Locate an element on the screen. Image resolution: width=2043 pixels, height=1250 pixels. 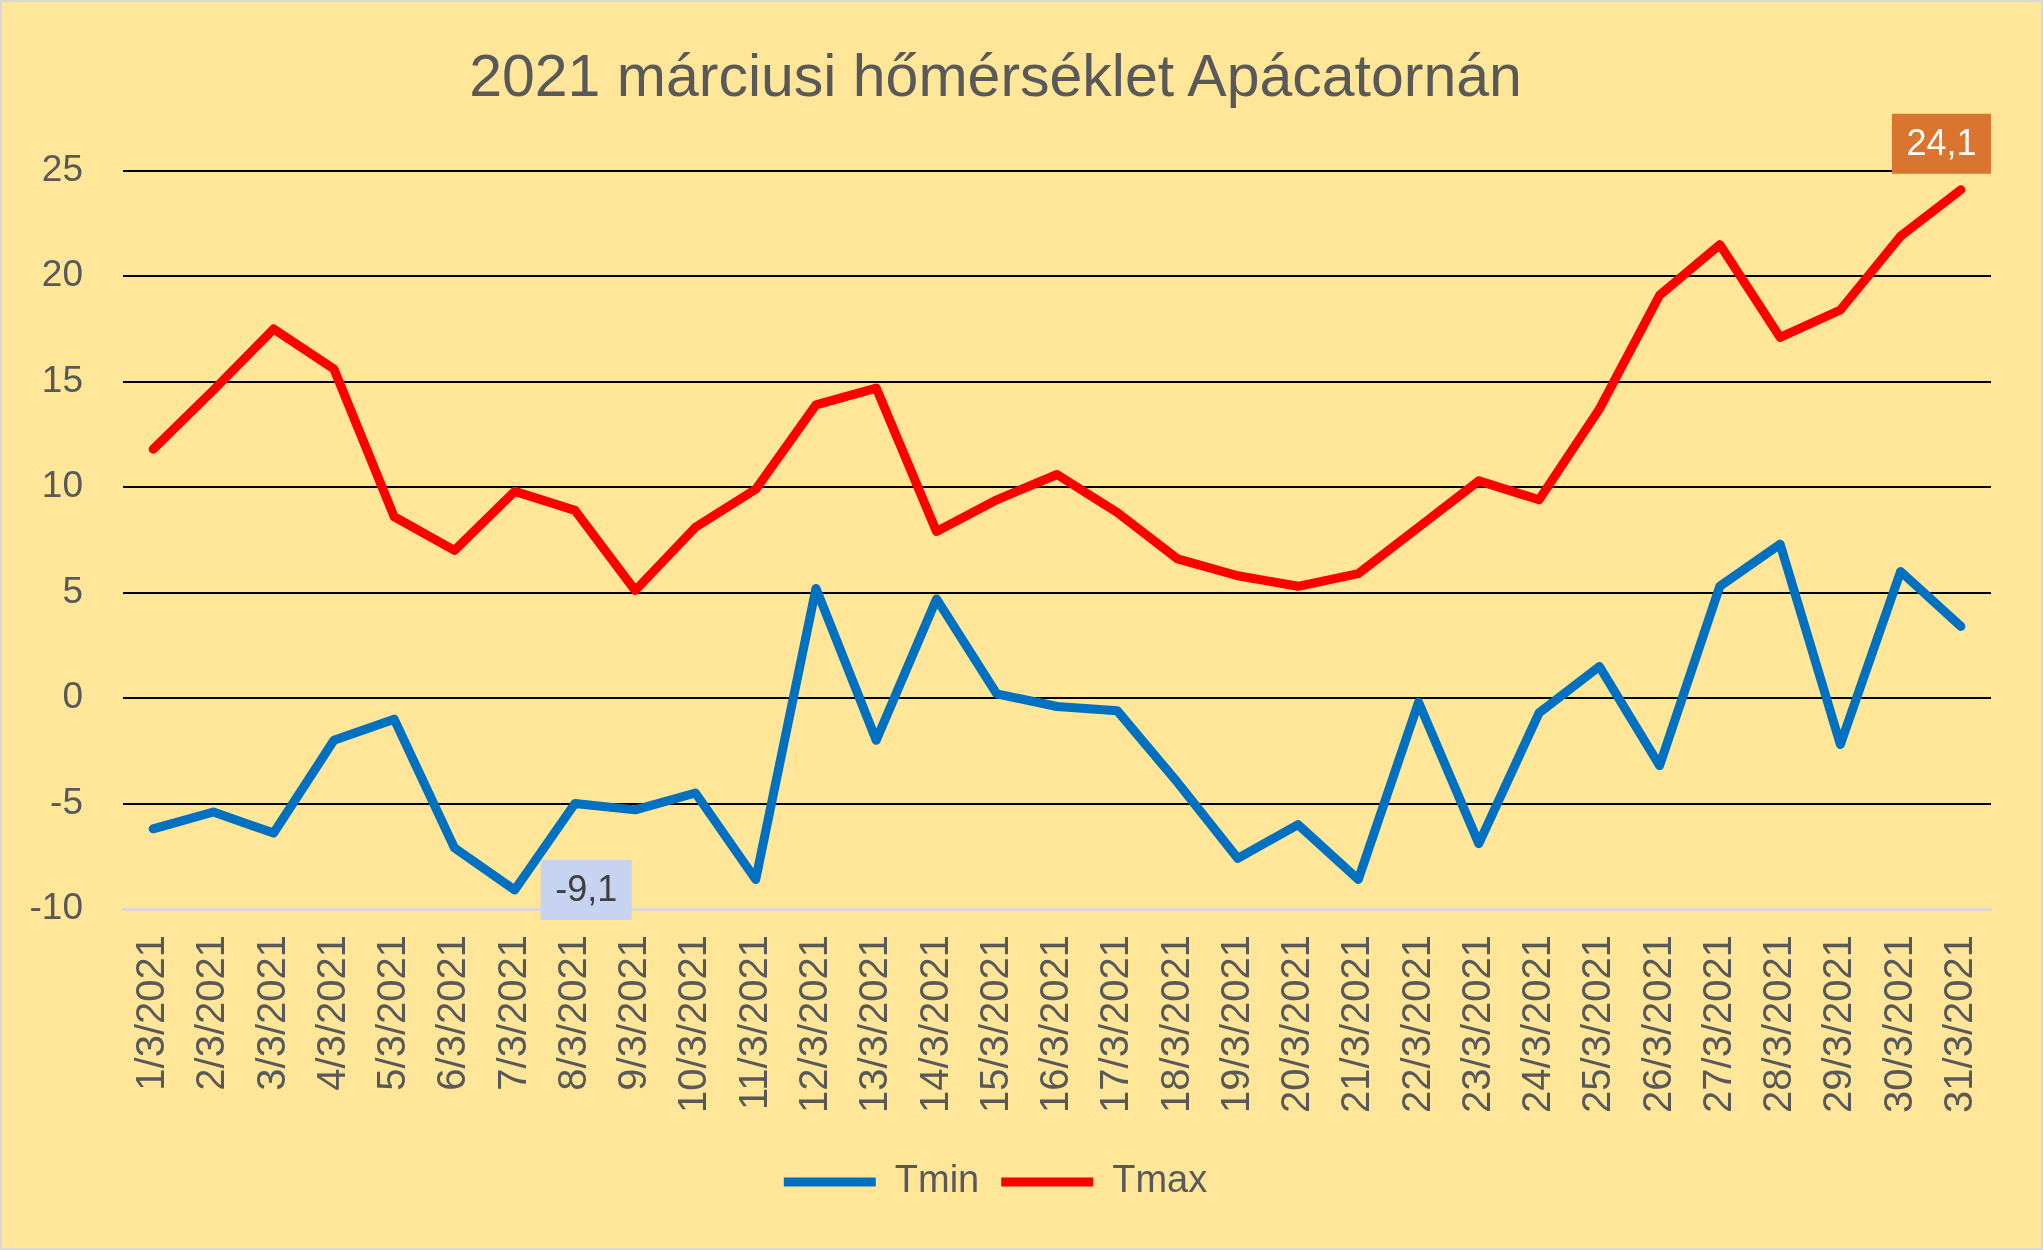
x-tick-label: 5/3/2021 is located at coordinates (391, 1013).